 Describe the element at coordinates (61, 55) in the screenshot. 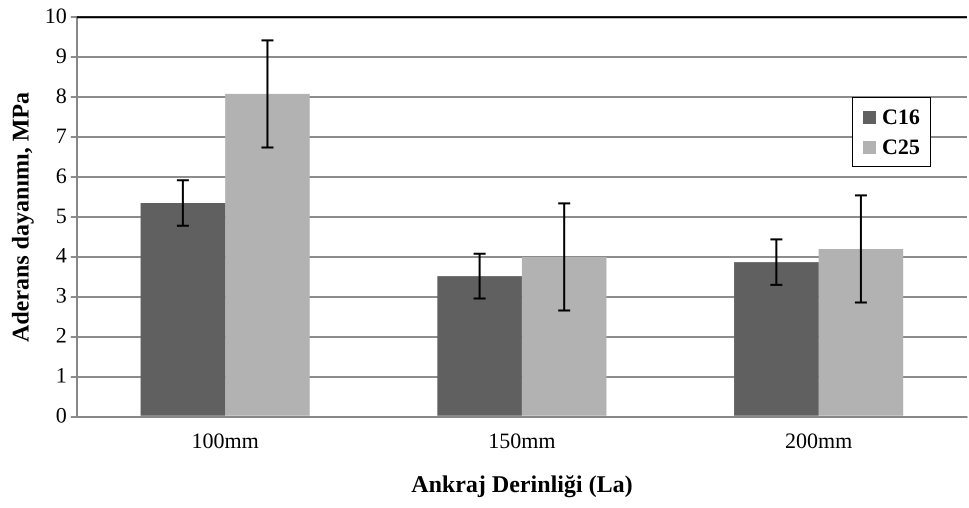

I see `y-tick-label: 9` at that location.